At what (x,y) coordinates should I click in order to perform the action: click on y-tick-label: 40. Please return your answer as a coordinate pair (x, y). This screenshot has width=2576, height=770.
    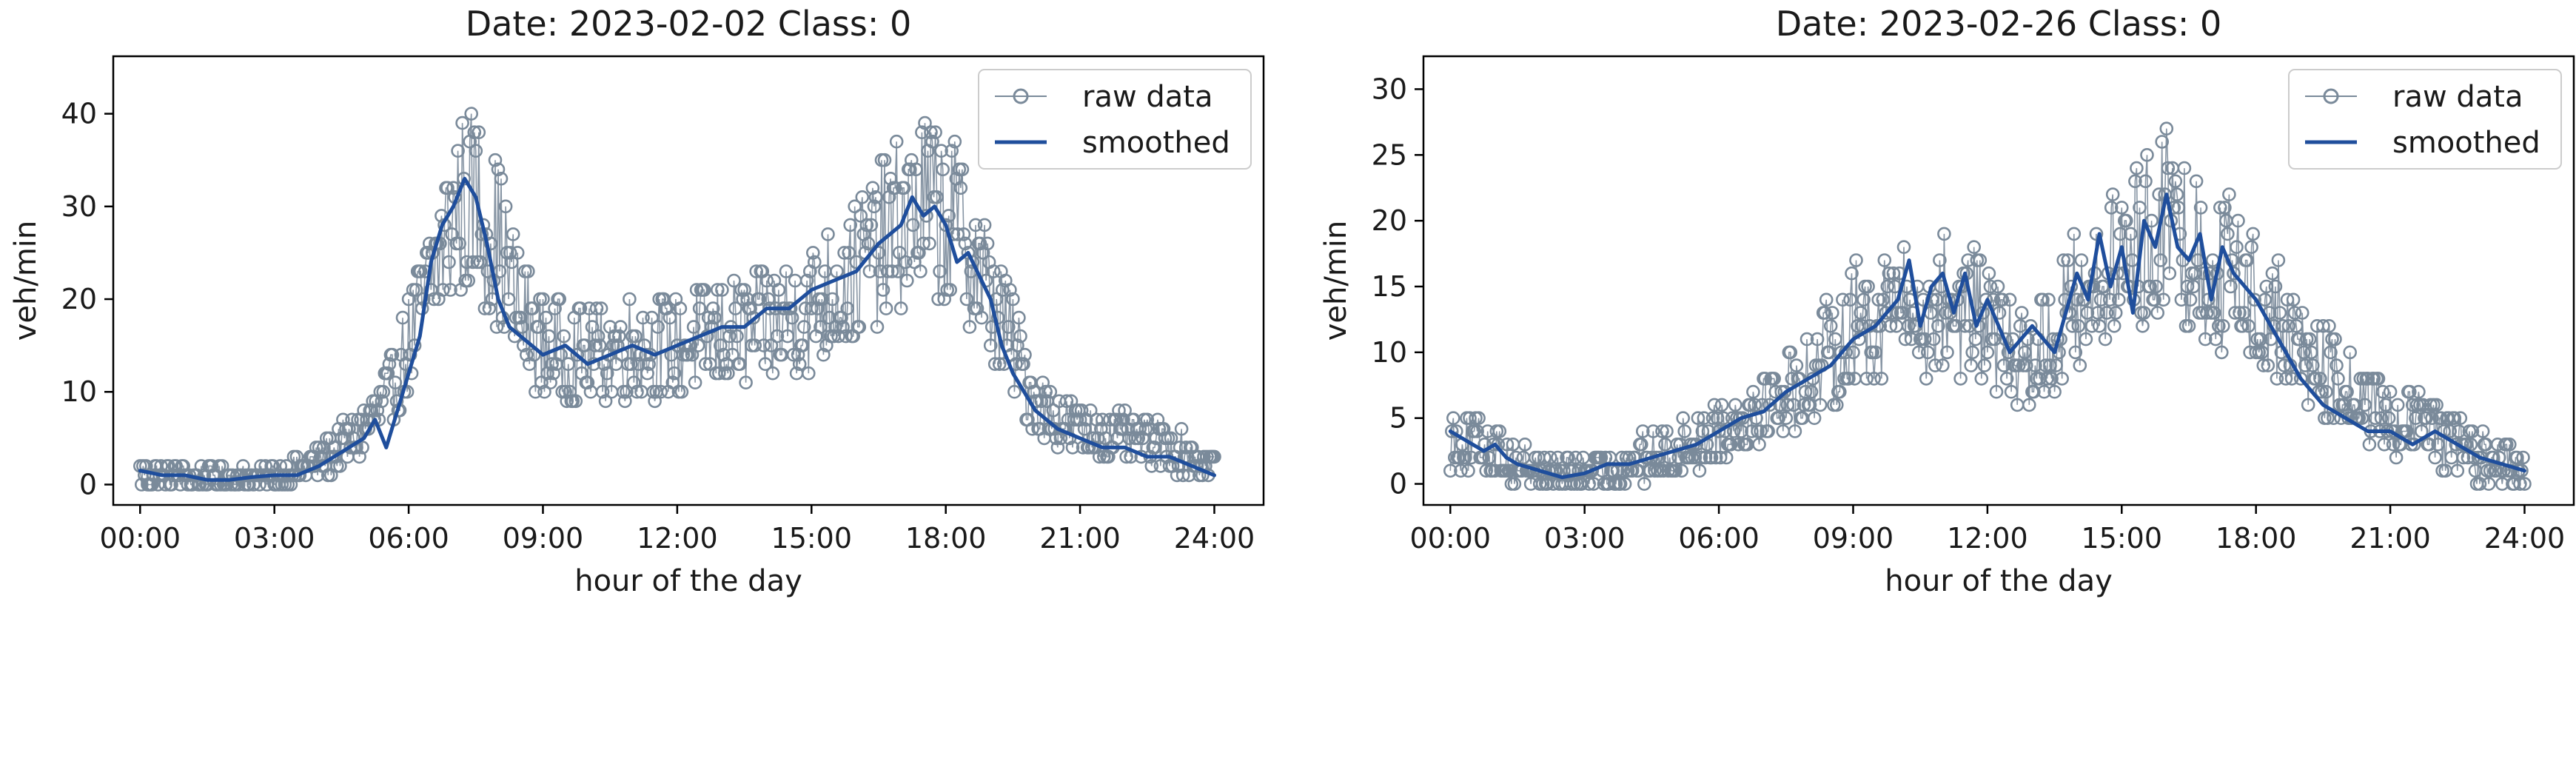
    Looking at the image, I should click on (79, 114).